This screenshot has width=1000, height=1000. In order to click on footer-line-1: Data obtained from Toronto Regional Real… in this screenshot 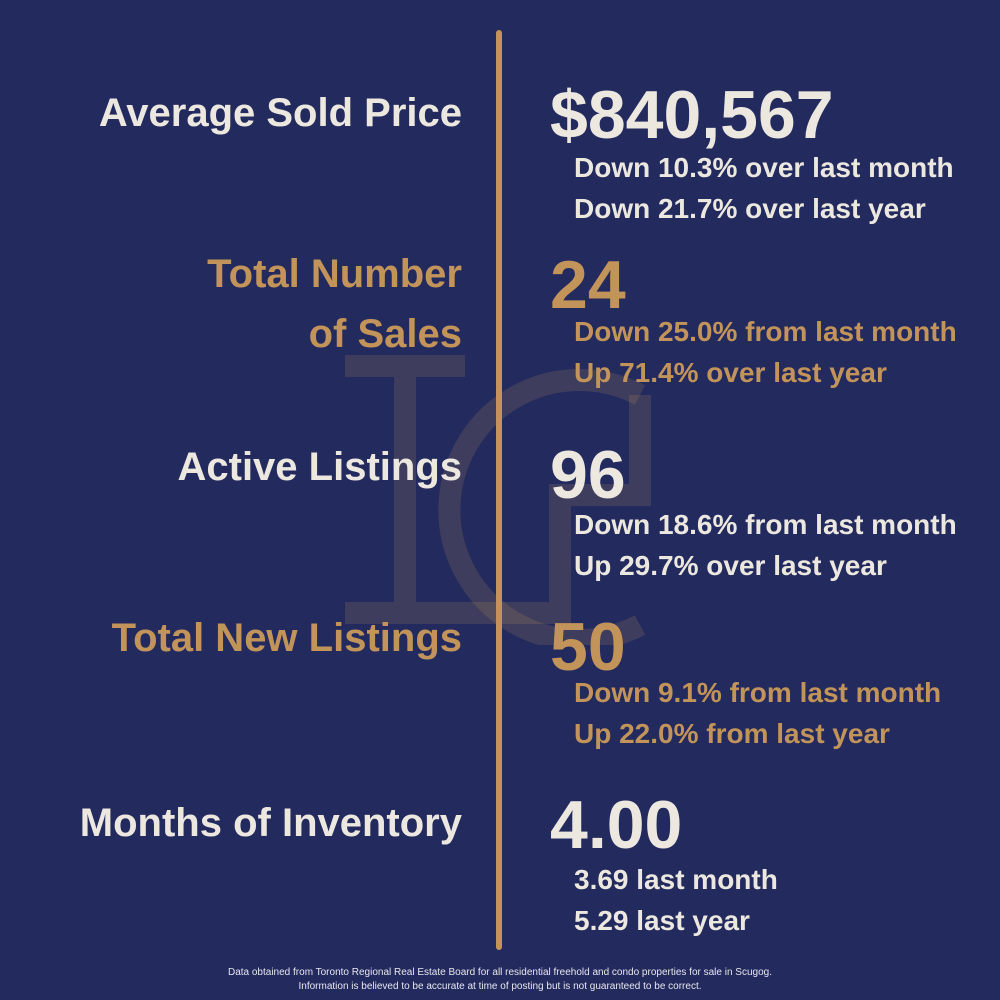, I will do `click(500, 972)`.